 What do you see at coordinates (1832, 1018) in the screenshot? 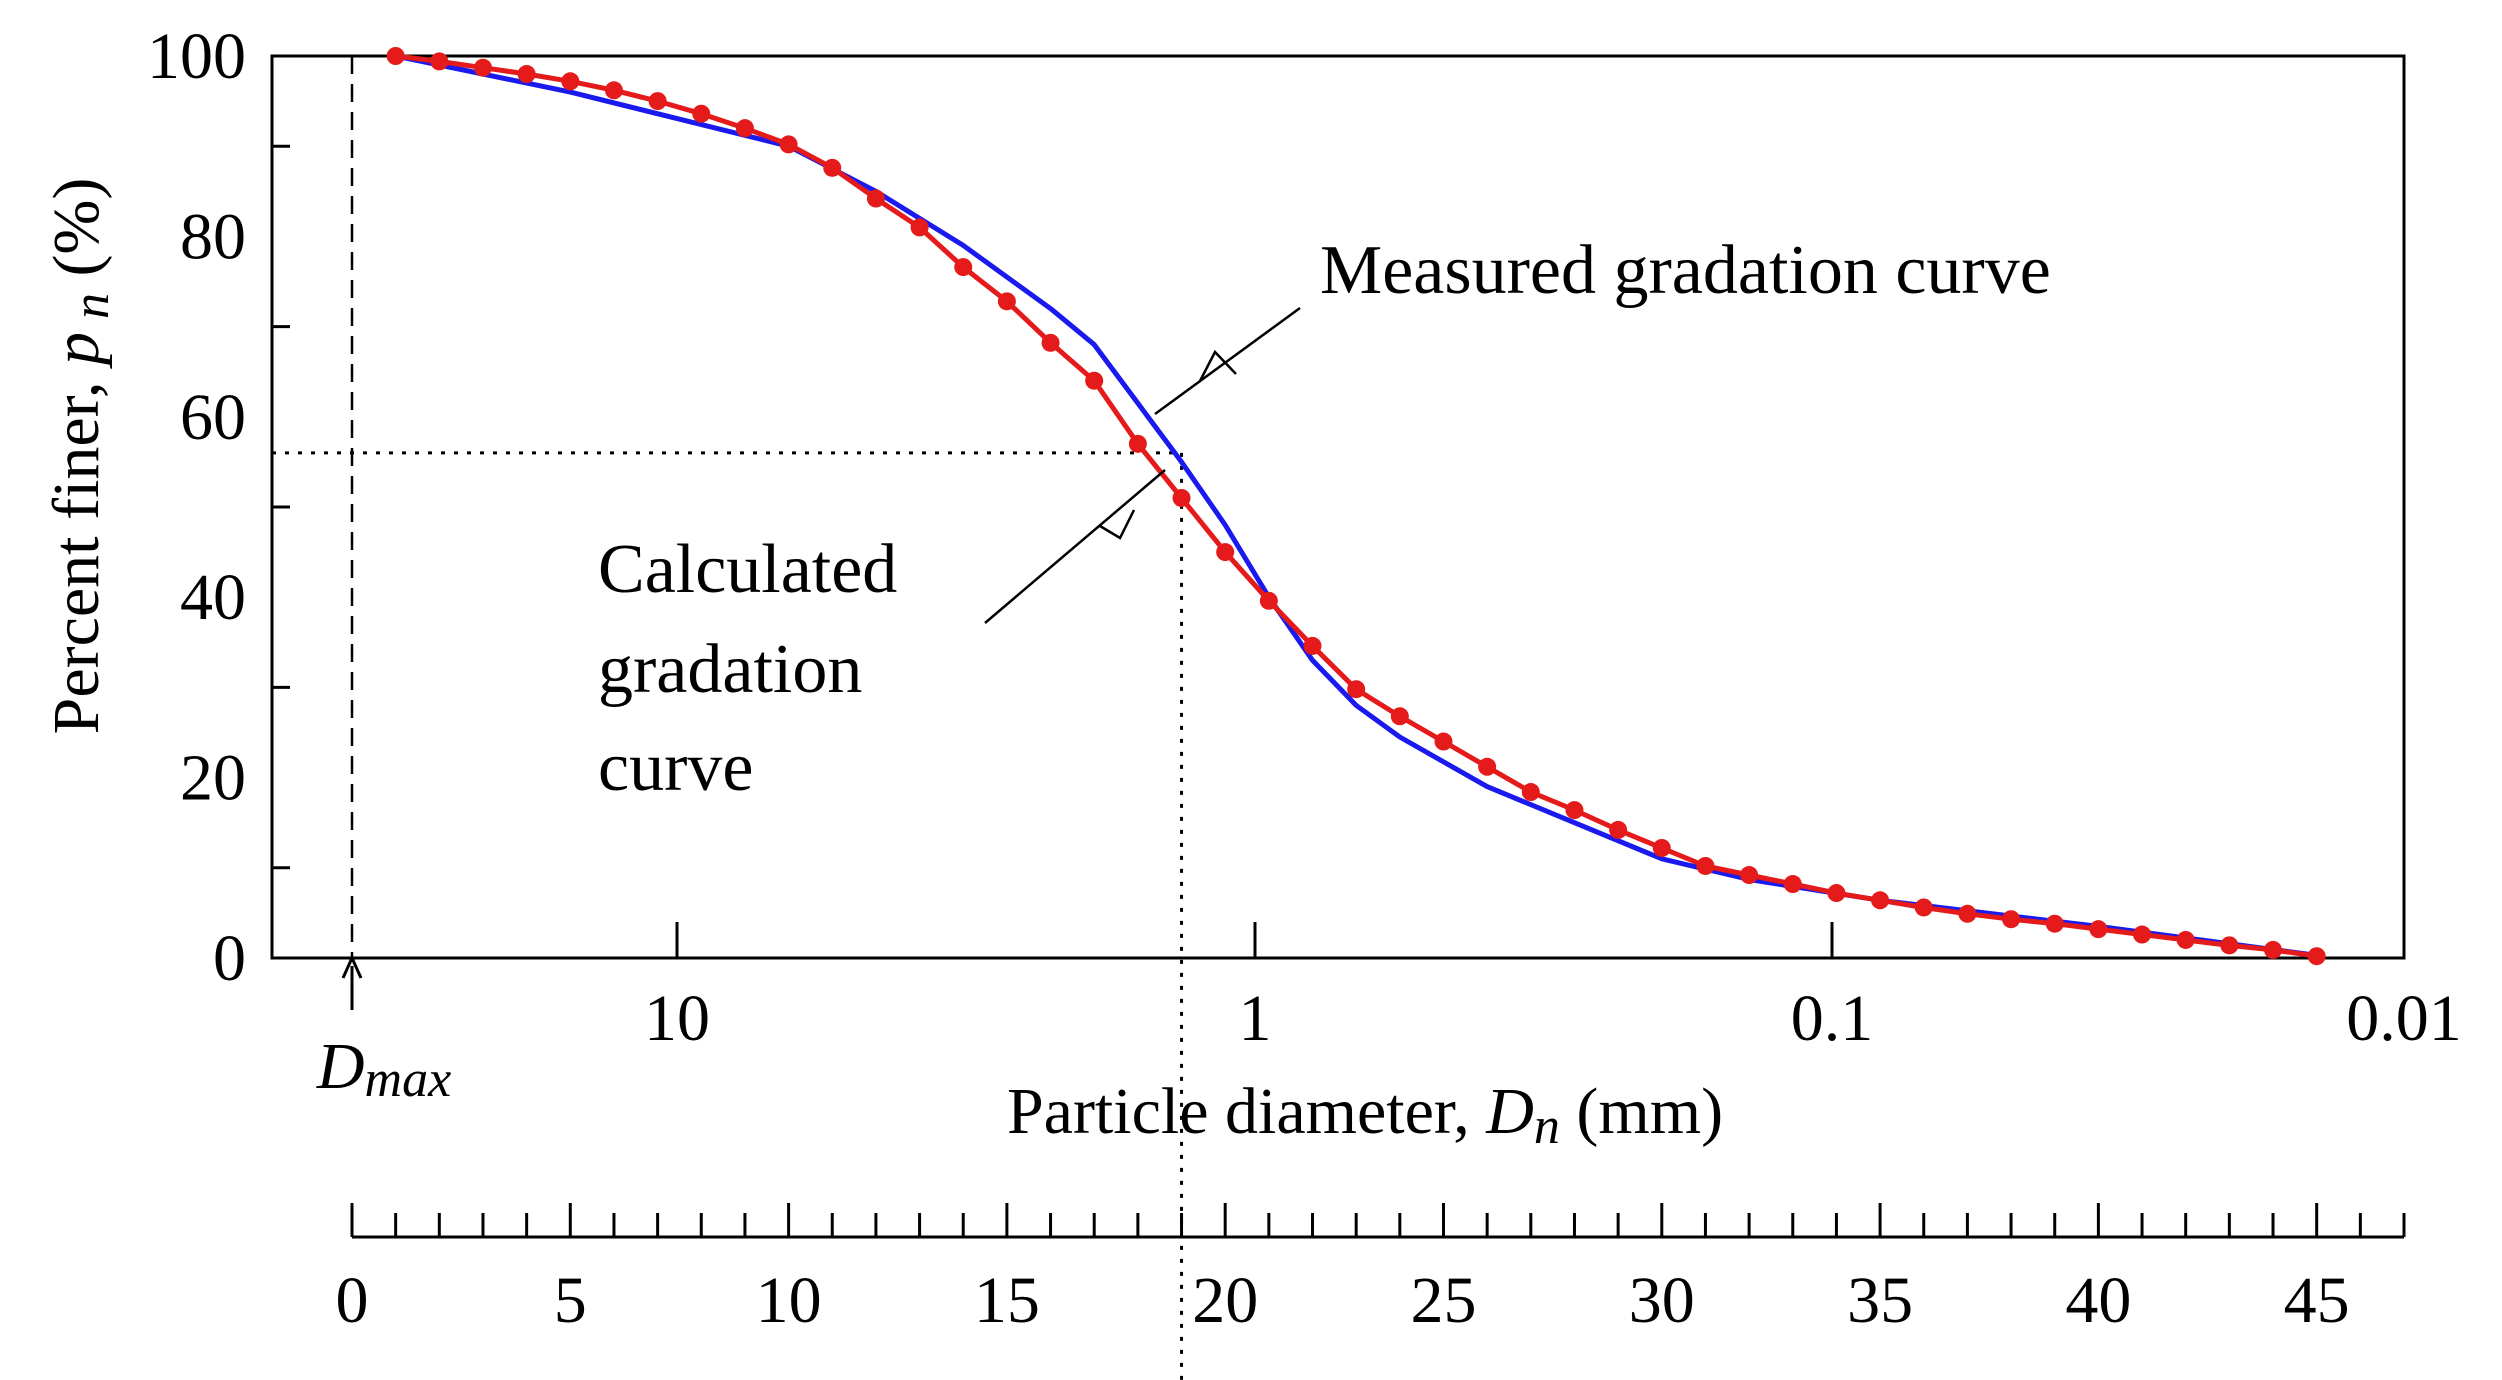
I see `x-tick-label: 0.1` at bounding box center [1832, 1018].